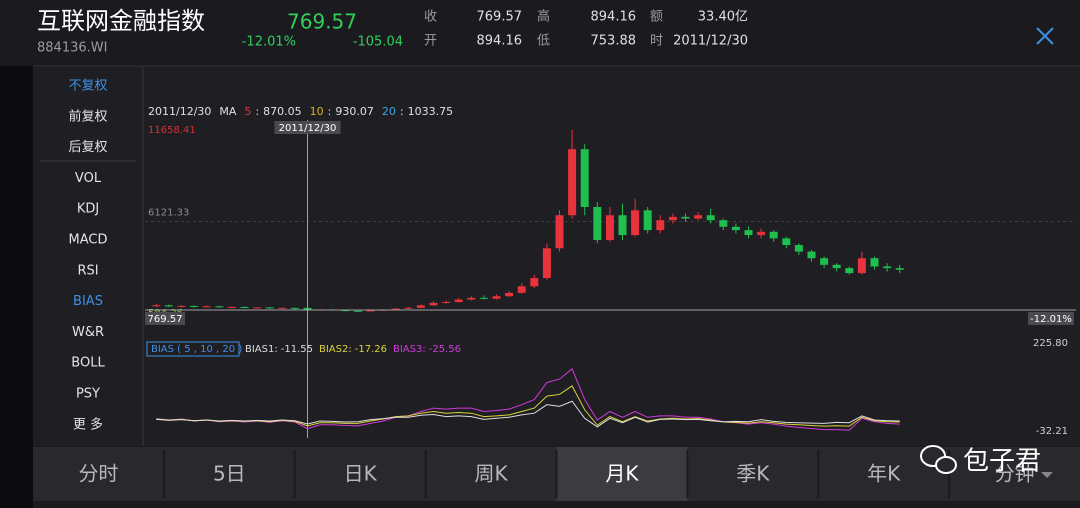  What do you see at coordinates (87, 116) in the screenshot?
I see `sidebar-item: 前复权` at bounding box center [87, 116].